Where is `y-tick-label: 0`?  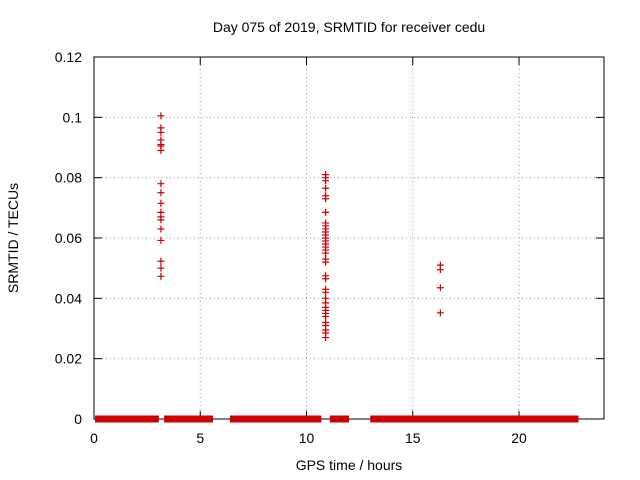 y-tick-label: 0 is located at coordinates (78, 419).